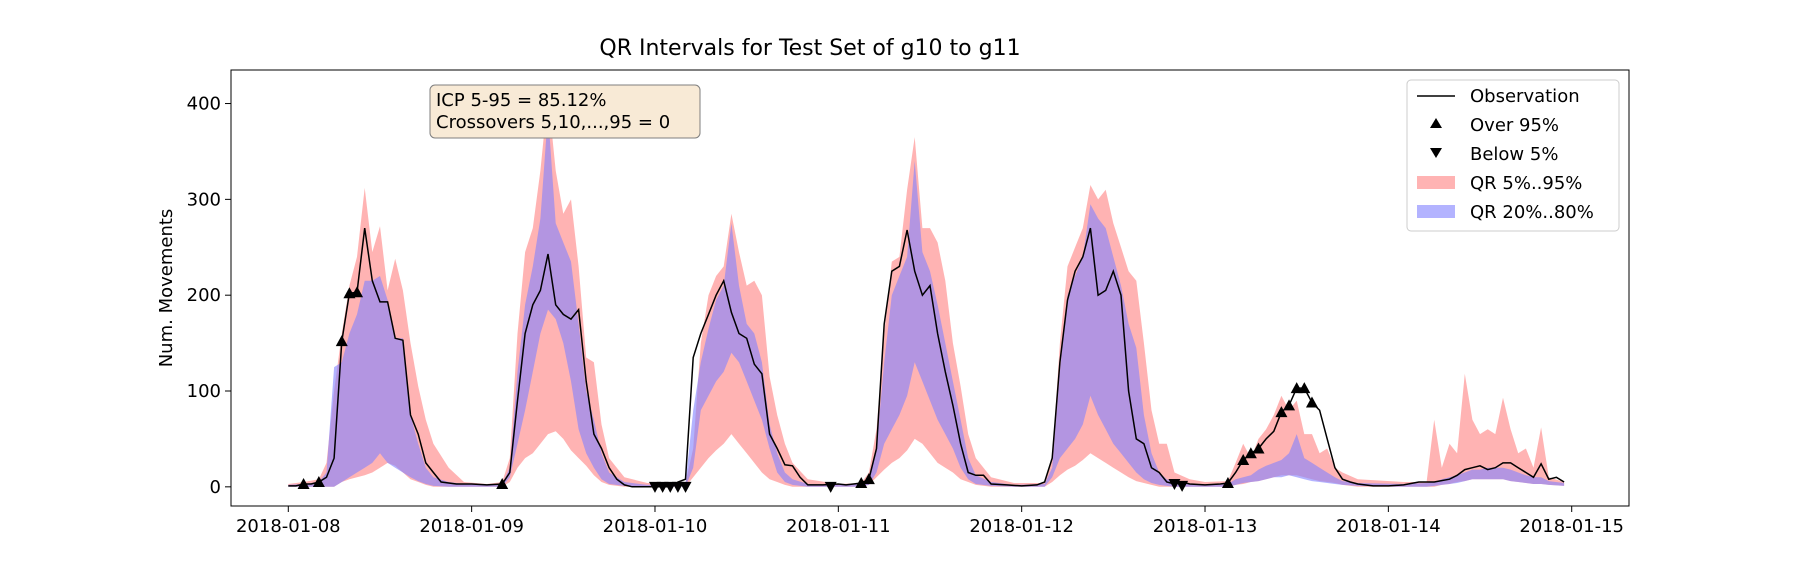 This screenshot has height=576, width=1800. What do you see at coordinates (1205, 526) in the screenshot?
I see `x-tick-label-5: 2018-01-13` at bounding box center [1205, 526].